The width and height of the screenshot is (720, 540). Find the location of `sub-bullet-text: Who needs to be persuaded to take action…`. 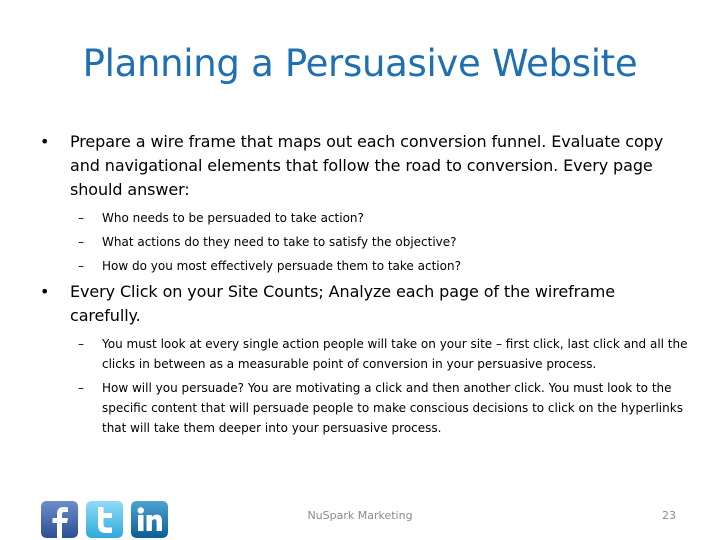

sub-bullet-text: Who needs to be persuaded to take action… is located at coordinates (233, 218).